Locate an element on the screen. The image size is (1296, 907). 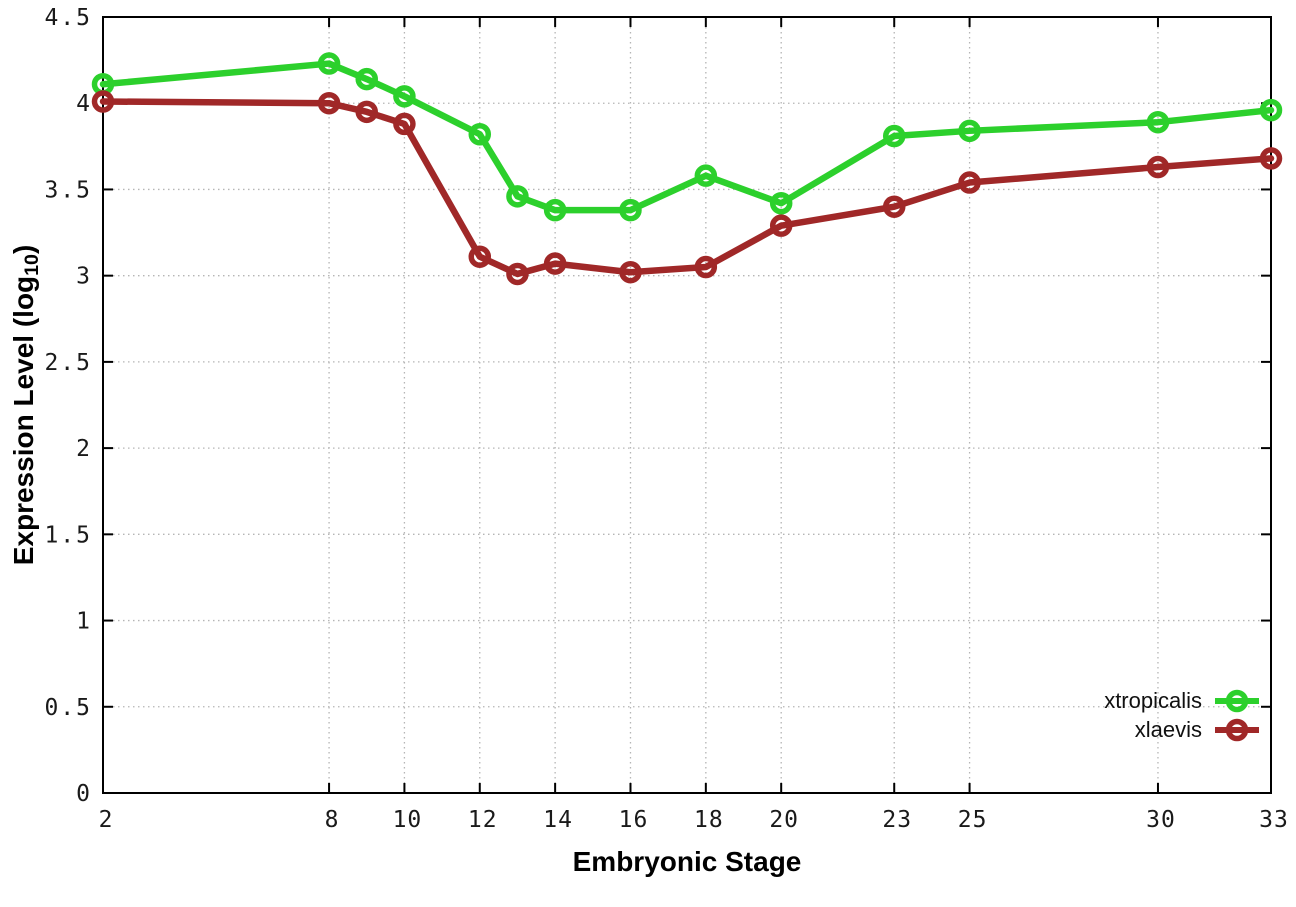
legend-item: xlaevis is located at coordinates (1182, 730).